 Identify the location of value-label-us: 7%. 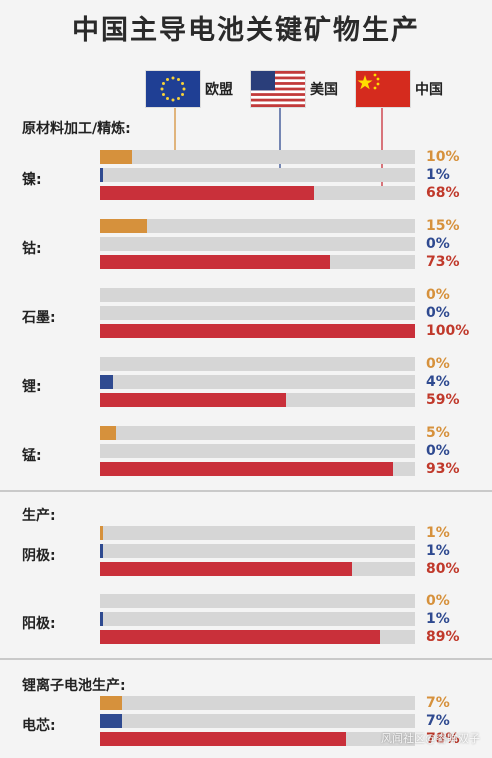
(438, 721).